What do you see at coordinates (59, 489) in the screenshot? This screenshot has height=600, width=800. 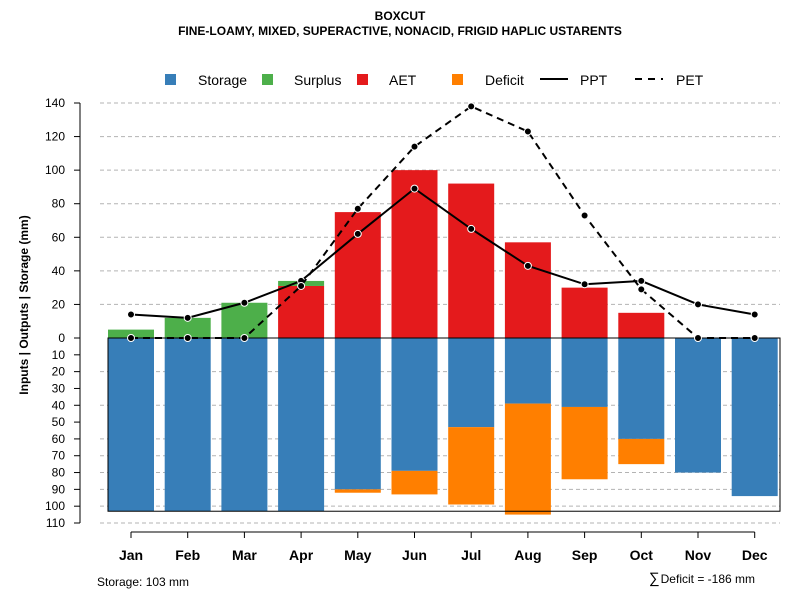 I see `y-tick-label: 90` at bounding box center [59, 489].